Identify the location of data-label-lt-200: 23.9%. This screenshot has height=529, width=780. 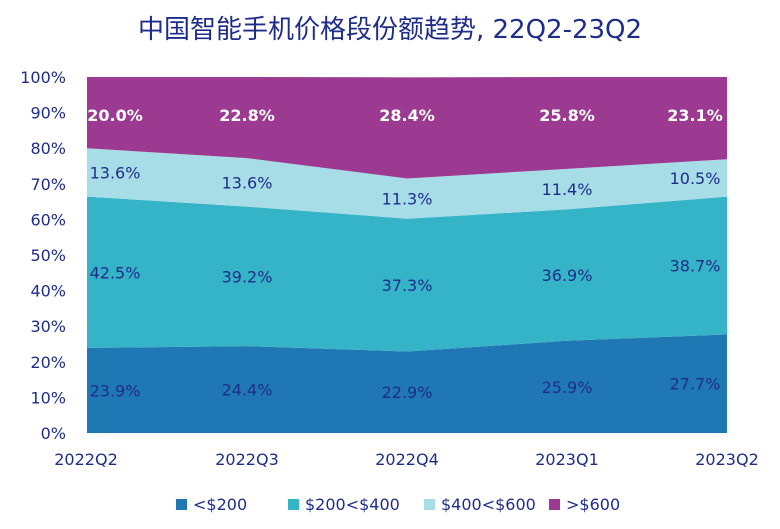
(115, 390).